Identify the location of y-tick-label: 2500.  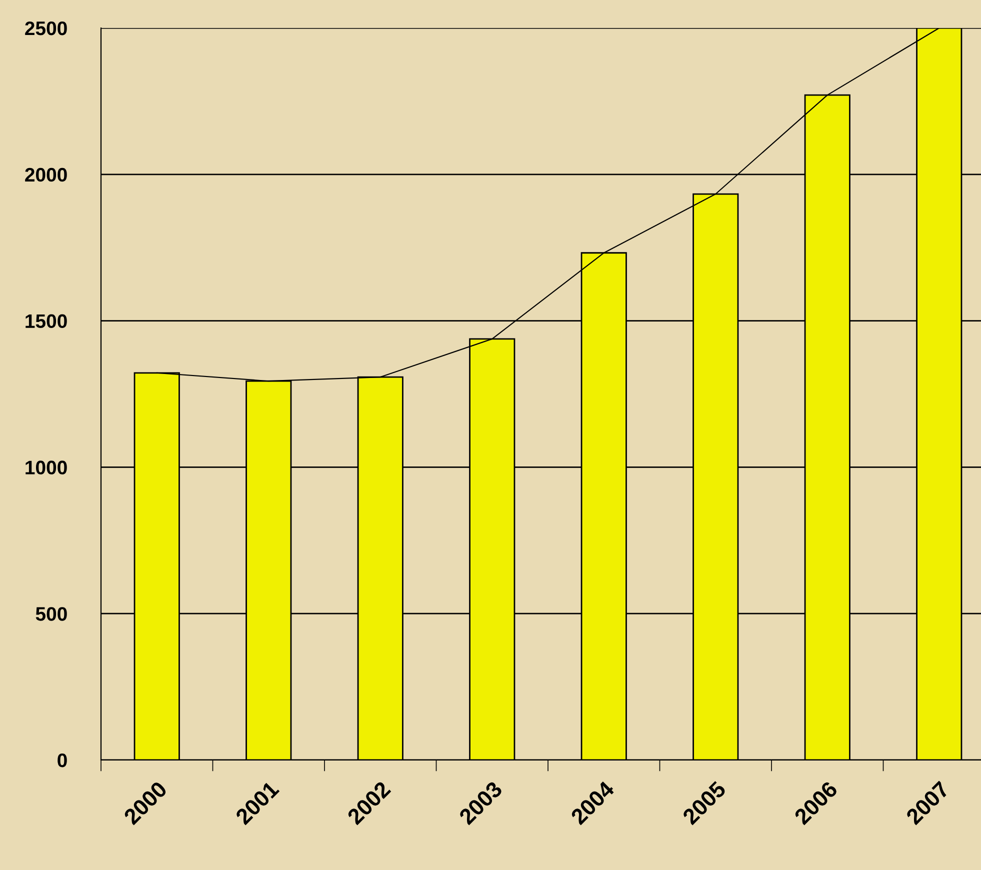
(46, 28).